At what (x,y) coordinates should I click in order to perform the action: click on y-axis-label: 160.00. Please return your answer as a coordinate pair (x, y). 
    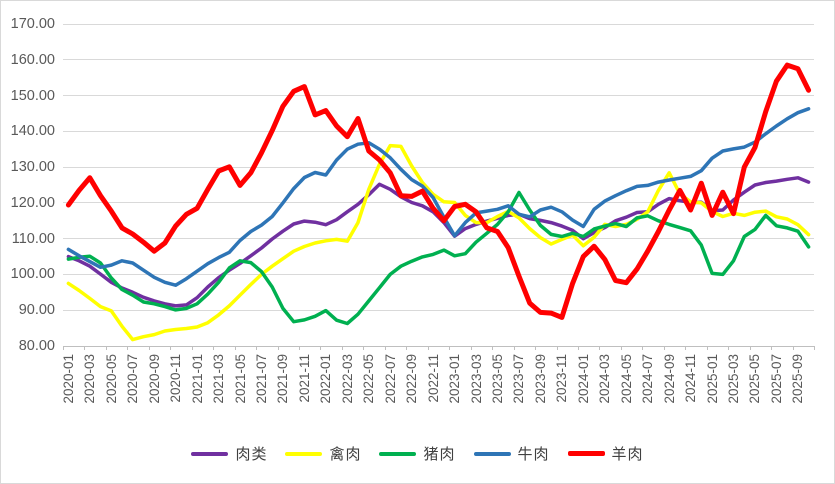
    Looking at the image, I should click on (32, 59).